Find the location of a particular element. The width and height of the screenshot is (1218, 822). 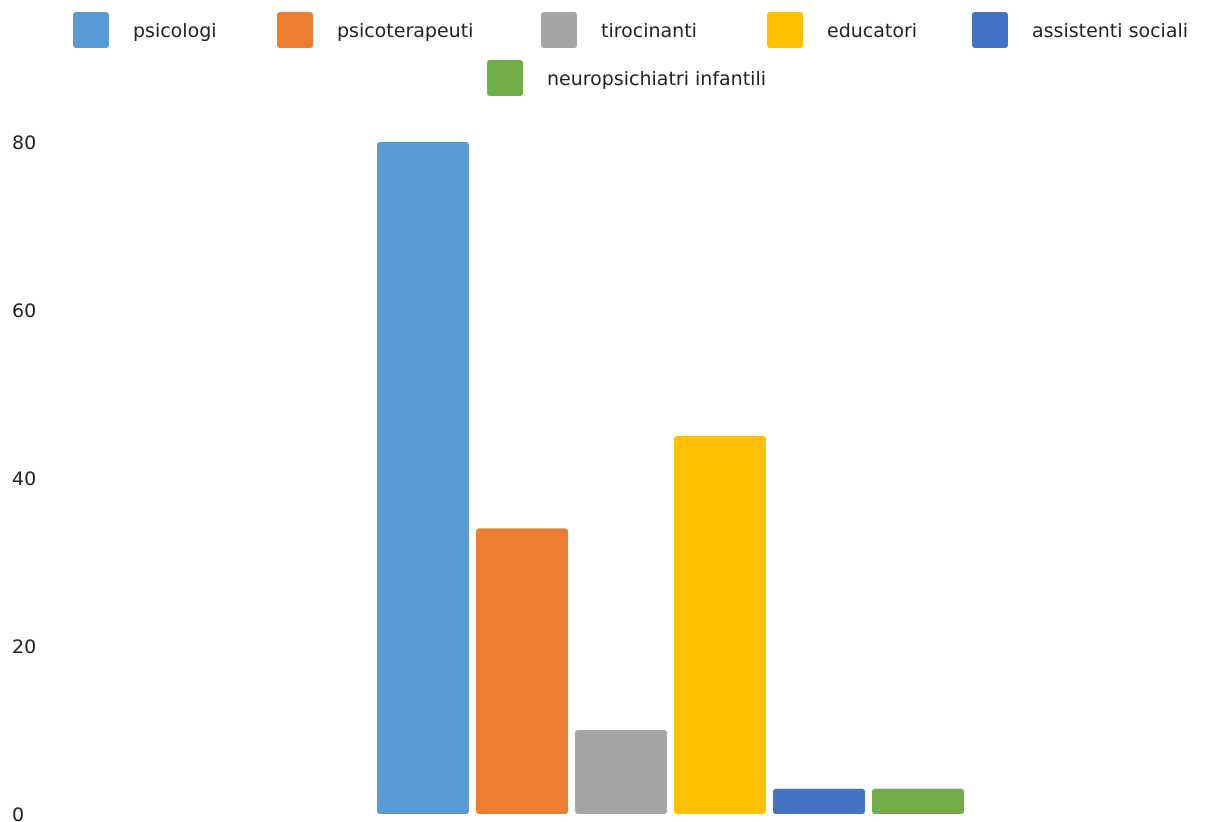

legend-label: psicoterapeuti is located at coordinates (405, 31).